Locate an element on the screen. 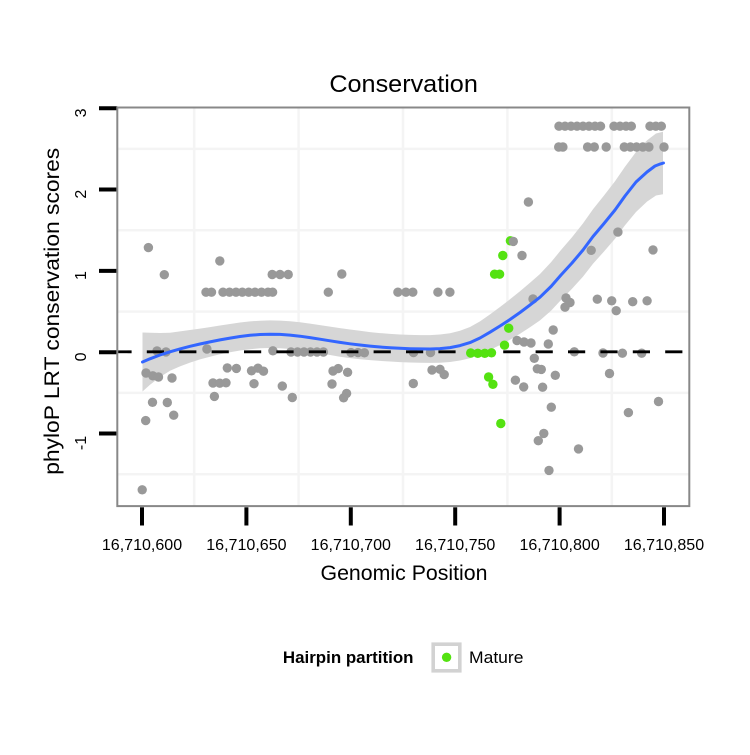  svg-text: 3 is located at coordinates (81, 112).